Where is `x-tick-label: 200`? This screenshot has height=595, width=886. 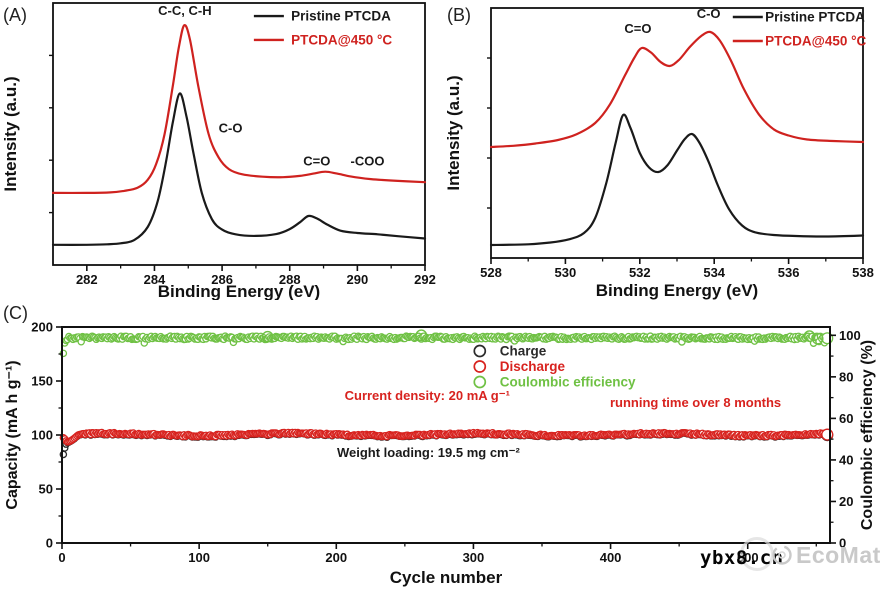 x-tick-label: 200 is located at coordinates (336, 557).